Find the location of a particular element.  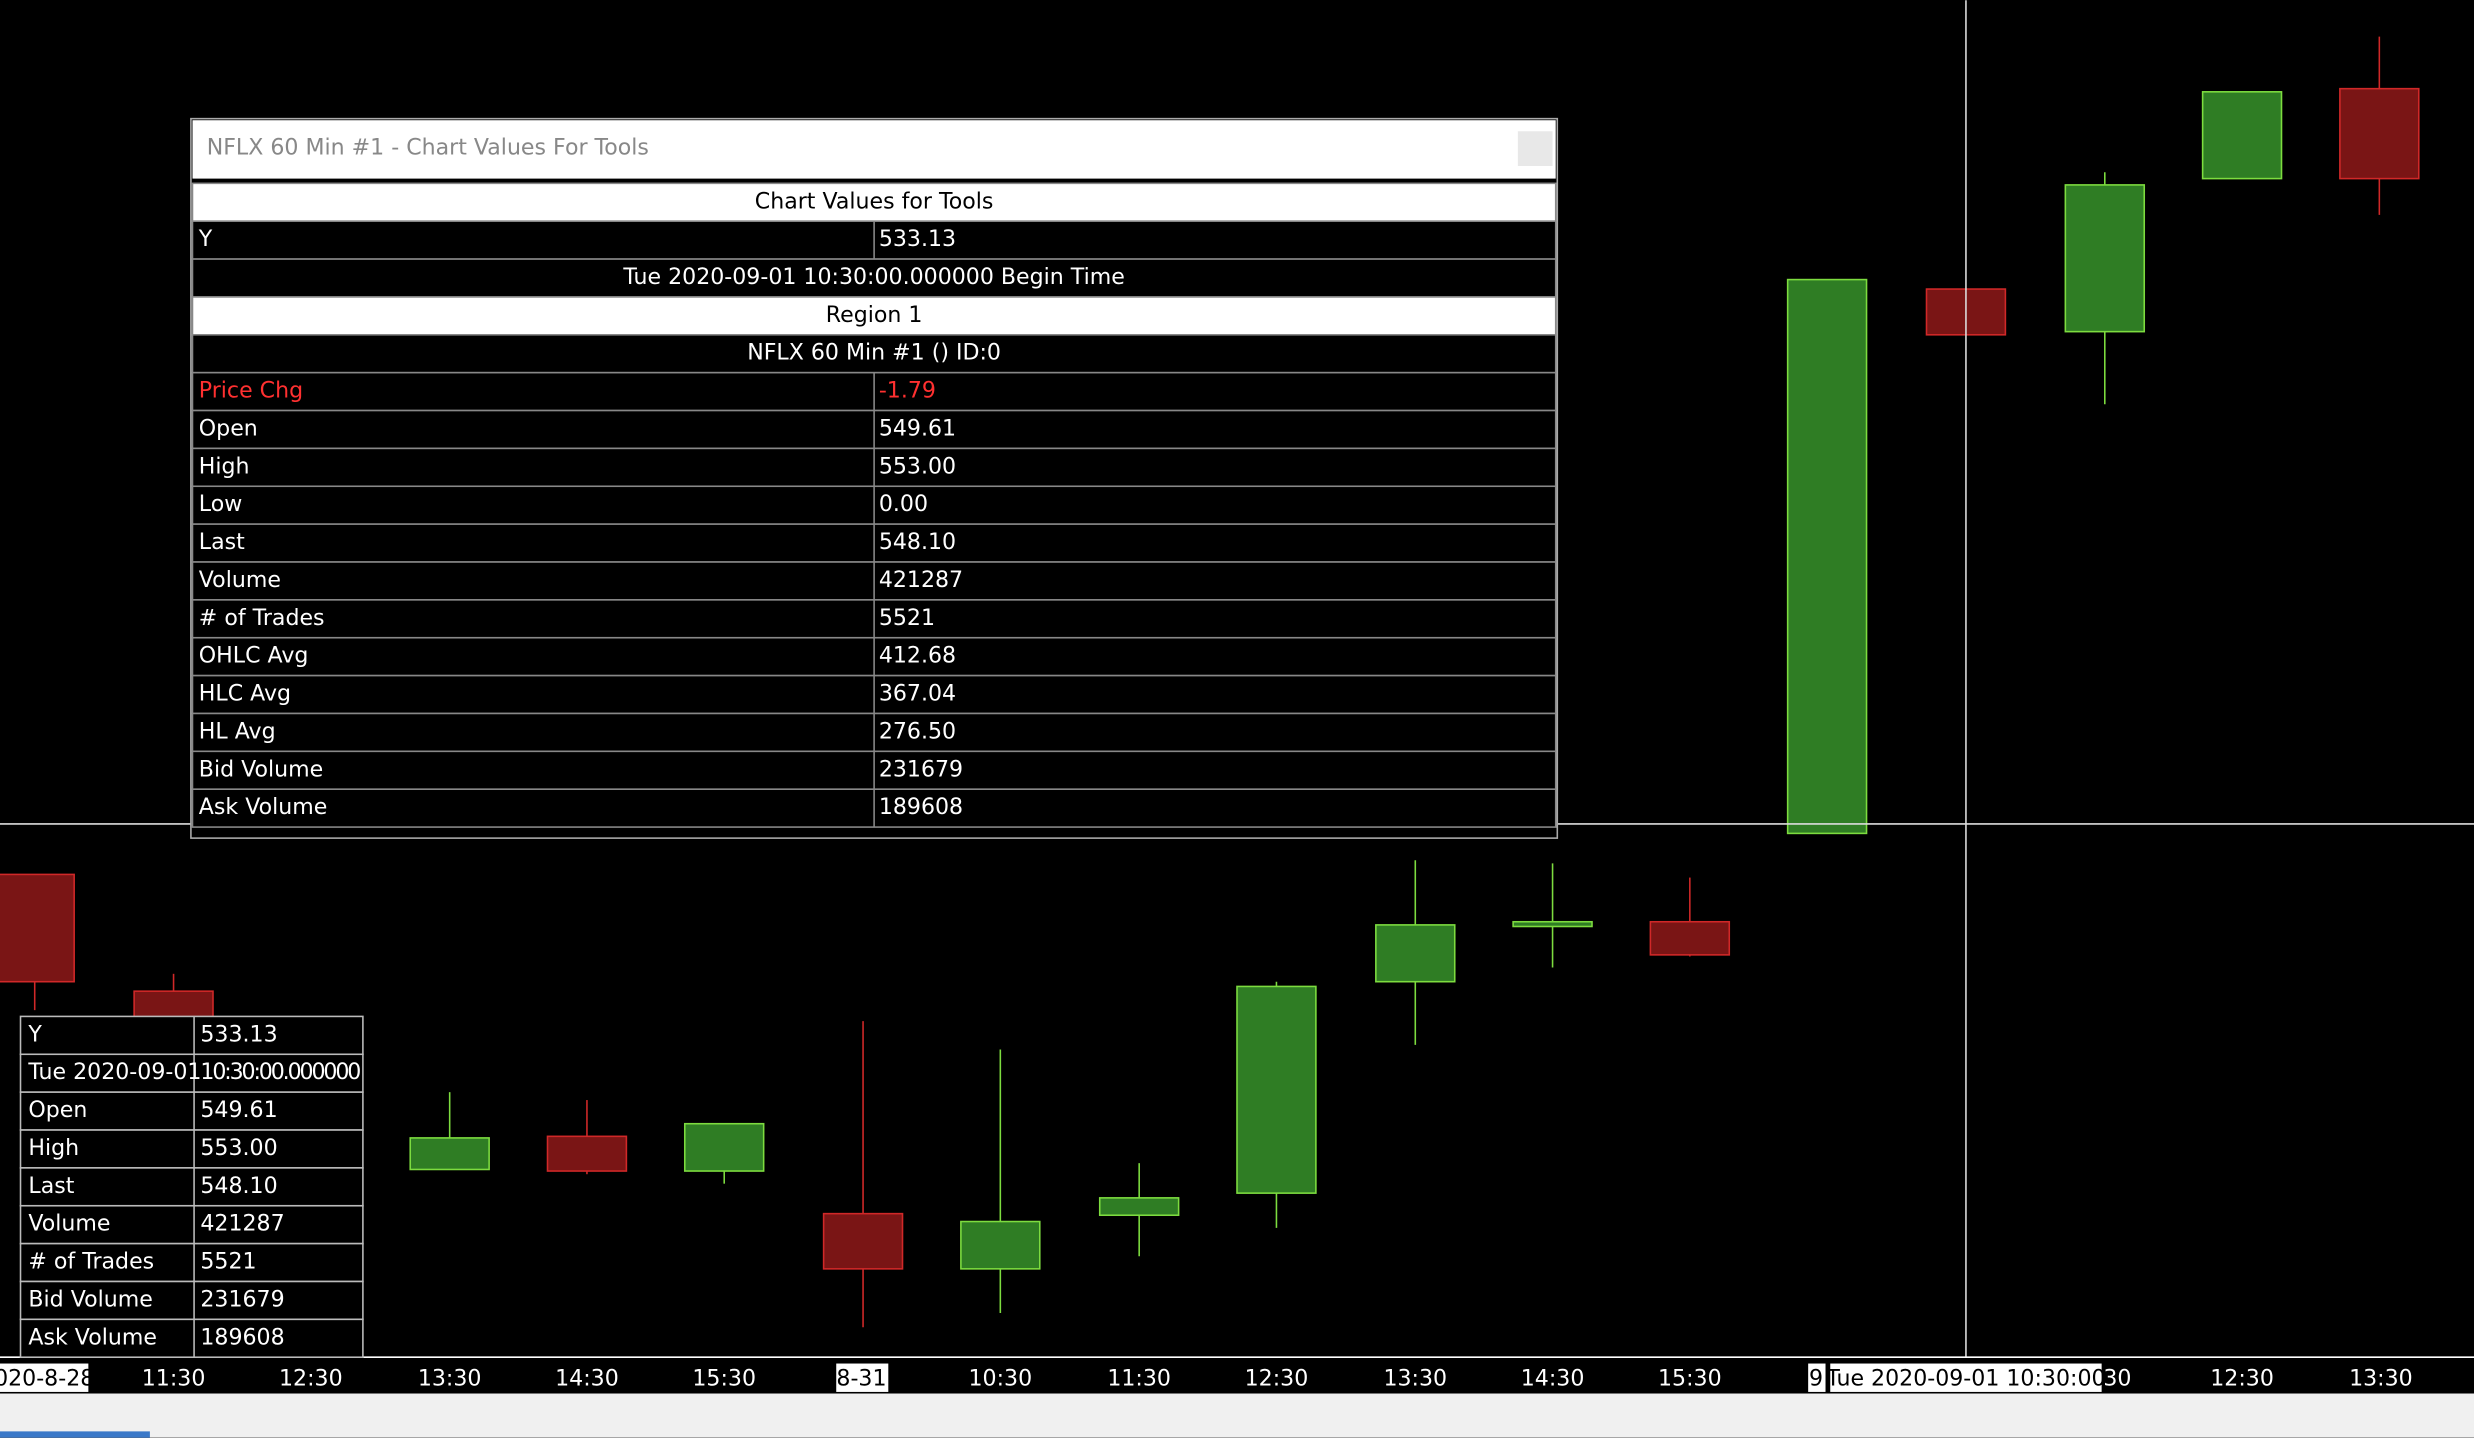

status-bar is located at coordinates (1237, 1415).